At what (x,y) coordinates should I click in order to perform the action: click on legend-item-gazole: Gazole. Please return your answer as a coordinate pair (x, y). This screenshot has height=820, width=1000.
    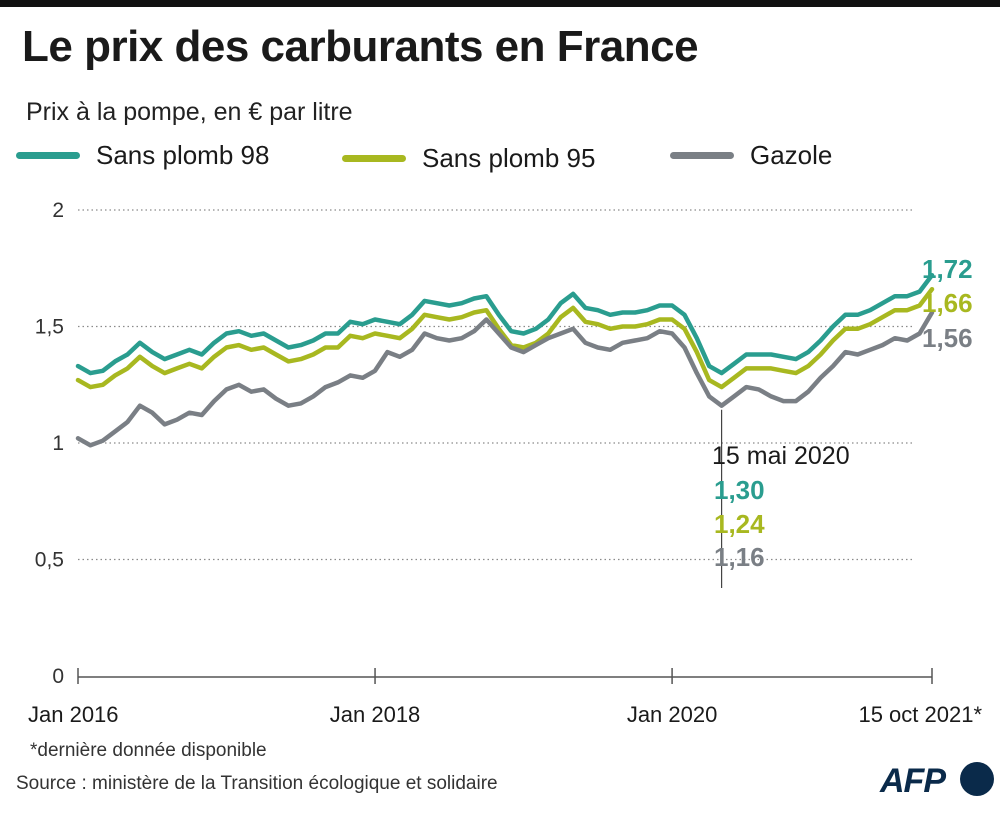
    Looking at the image, I should click on (751, 155).